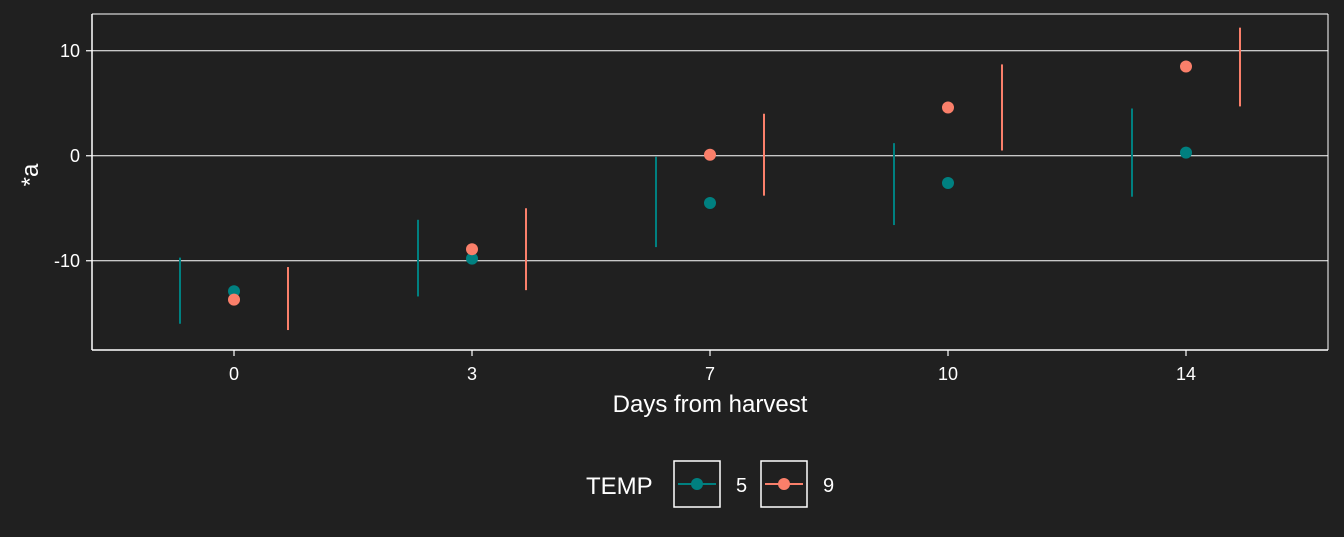 The image size is (1344, 537). I want to click on y-tick-label: 10, so click(70, 51).